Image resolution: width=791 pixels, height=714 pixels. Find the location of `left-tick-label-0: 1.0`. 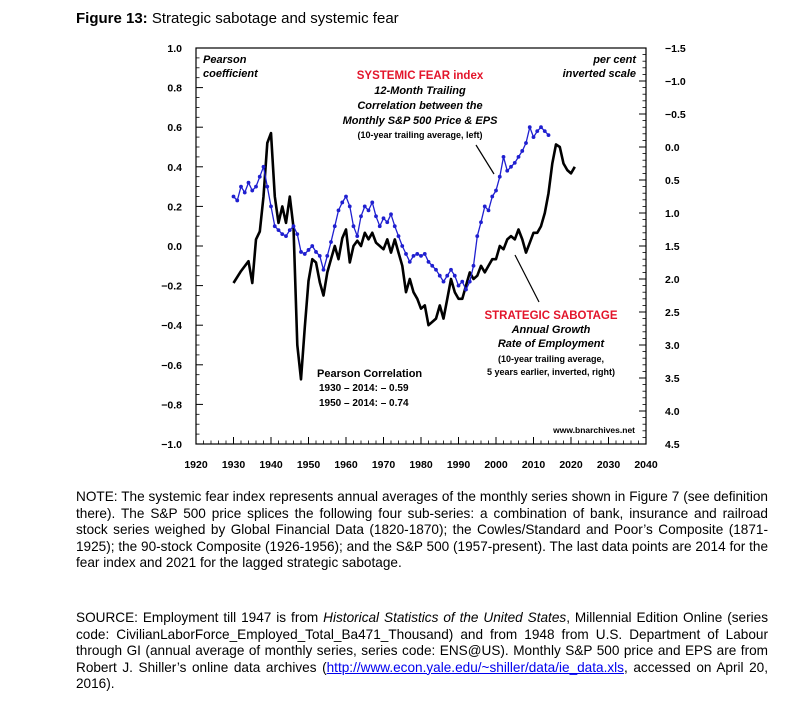

left-tick-label-0: 1.0 is located at coordinates (174, 49).